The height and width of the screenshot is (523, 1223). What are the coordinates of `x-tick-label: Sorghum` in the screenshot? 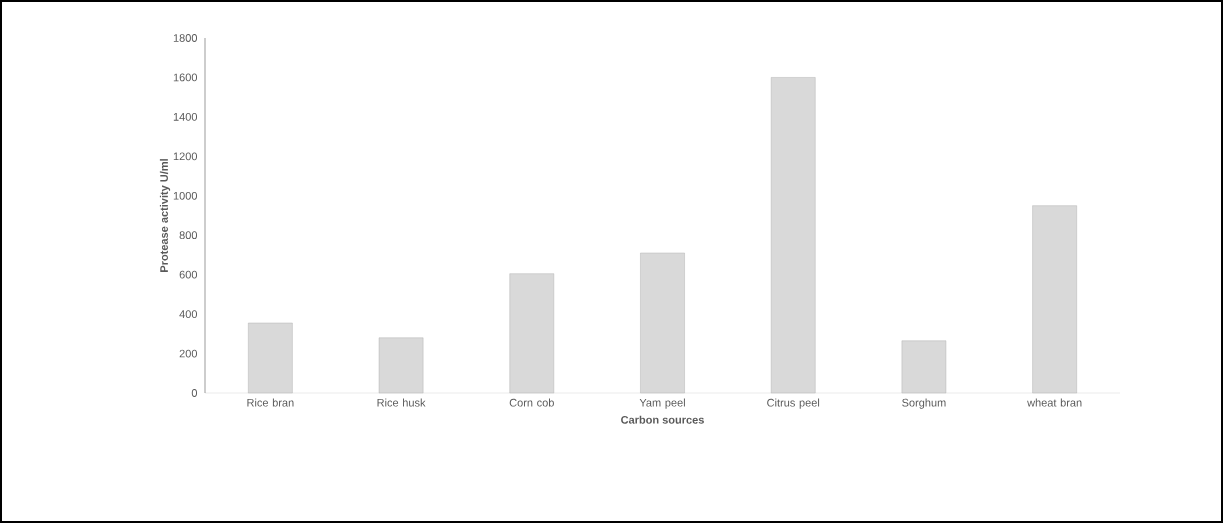 It's located at (924, 403).